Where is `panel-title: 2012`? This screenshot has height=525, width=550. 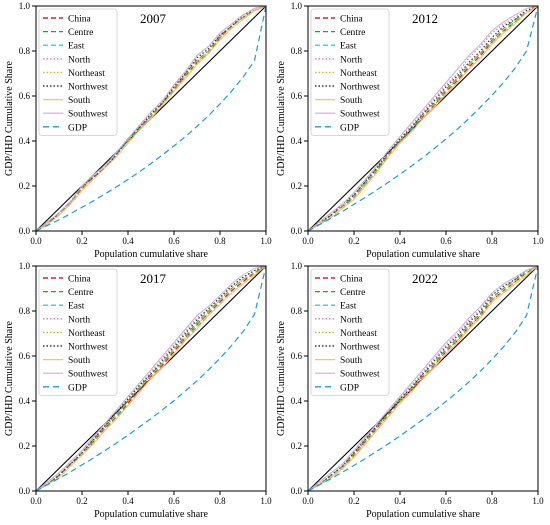
panel-title: 2012 is located at coordinates (425, 18).